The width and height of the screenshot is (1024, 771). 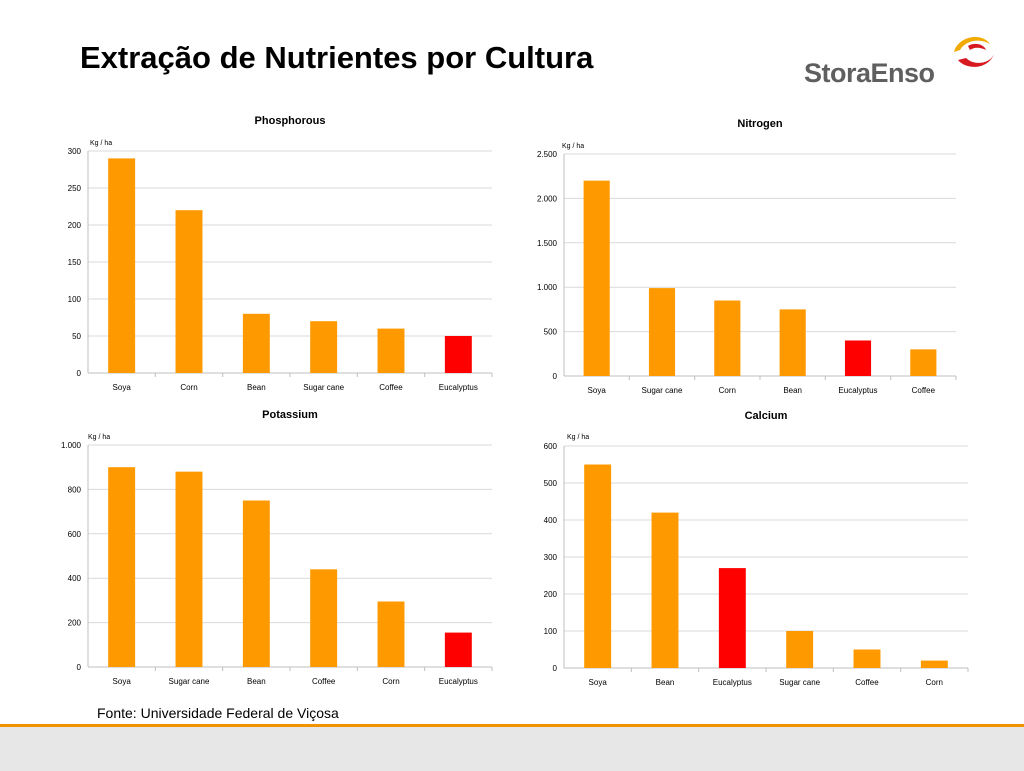 What do you see at coordinates (391, 634) in the screenshot?
I see `potassium-bar-corn` at bounding box center [391, 634].